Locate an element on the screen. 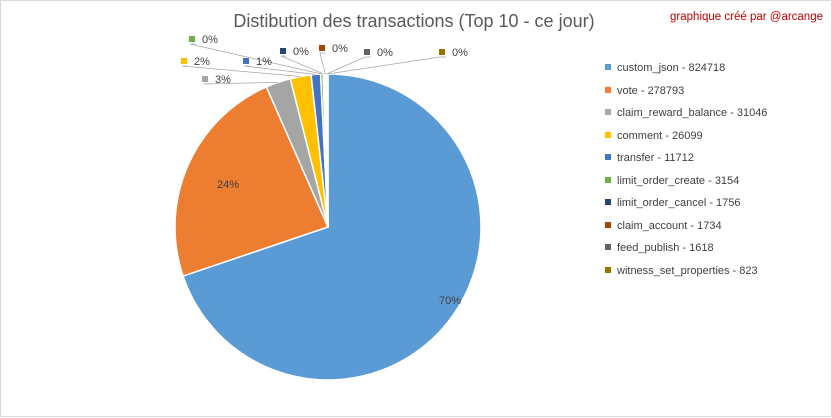 The width and height of the screenshot is (832, 418). legend-label: witness_set_properties - 823 is located at coordinates (687, 270).